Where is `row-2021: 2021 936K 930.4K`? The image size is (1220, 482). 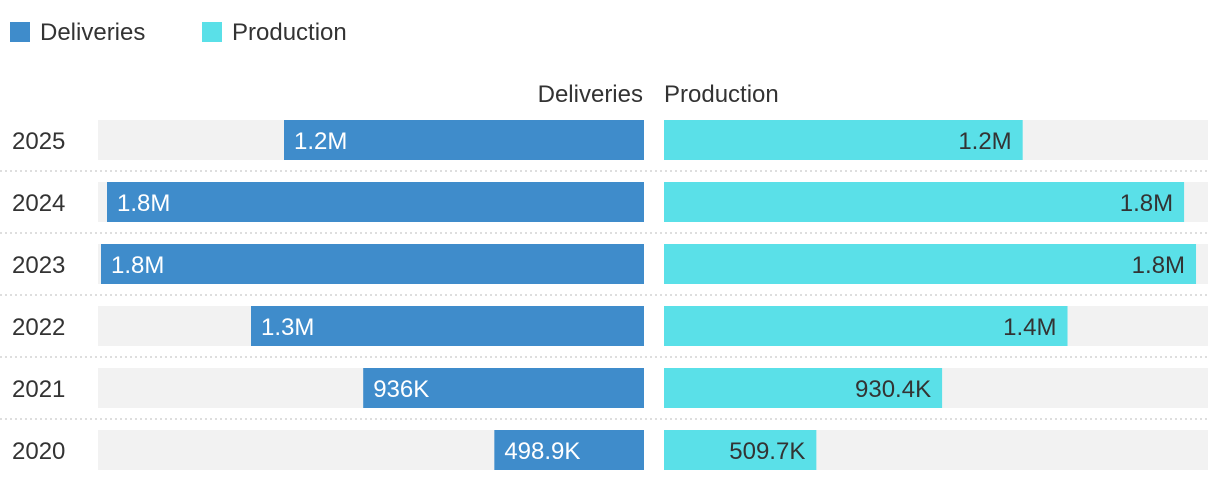
row-2021: 2021 936K 930.4K is located at coordinates (605, 394).